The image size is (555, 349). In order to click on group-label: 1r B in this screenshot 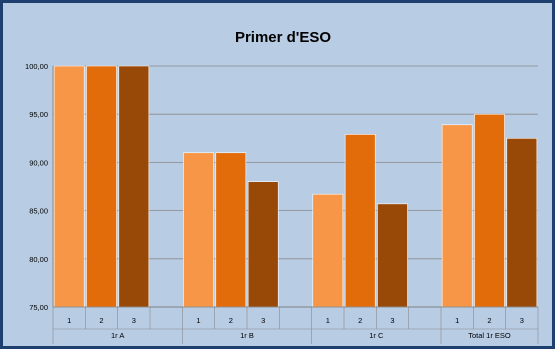, I will do `click(247, 335)`.